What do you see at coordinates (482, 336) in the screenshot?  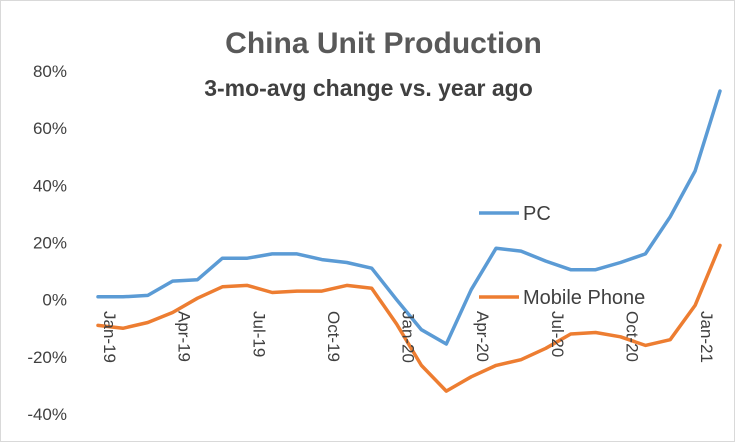 I see `x-tick-label: Apr-20` at bounding box center [482, 336].